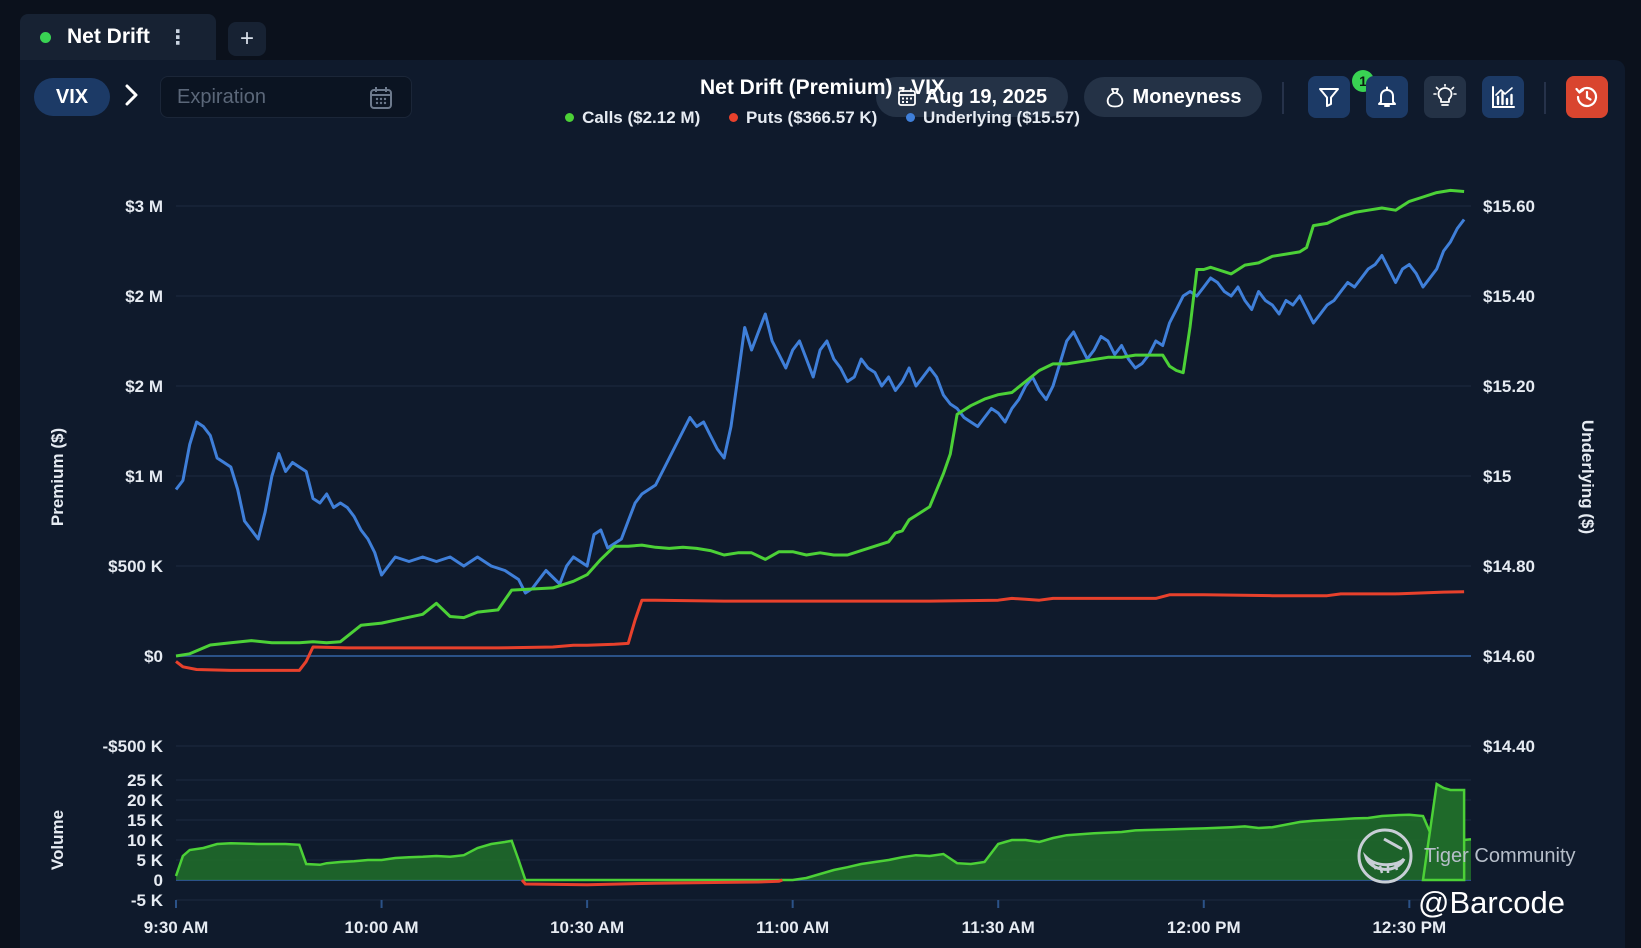  What do you see at coordinates (57, 477) in the screenshot?
I see `left-axis-title: Premium ($)` at bounding box center [57, 477].